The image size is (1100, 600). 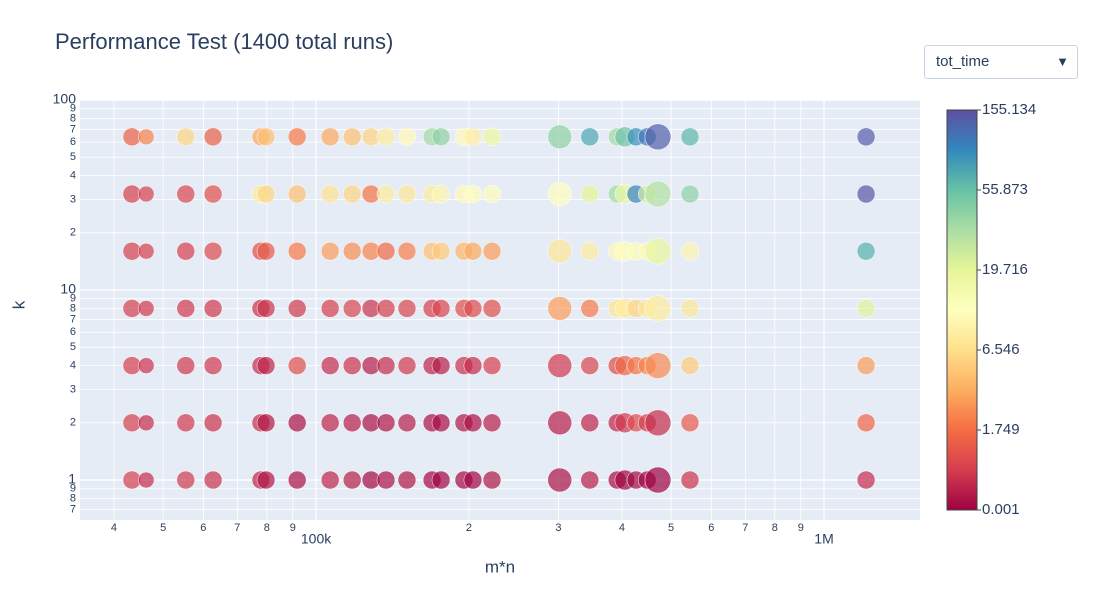 I want to click on x-tick-label: 100k, so click(x=316, y=539).